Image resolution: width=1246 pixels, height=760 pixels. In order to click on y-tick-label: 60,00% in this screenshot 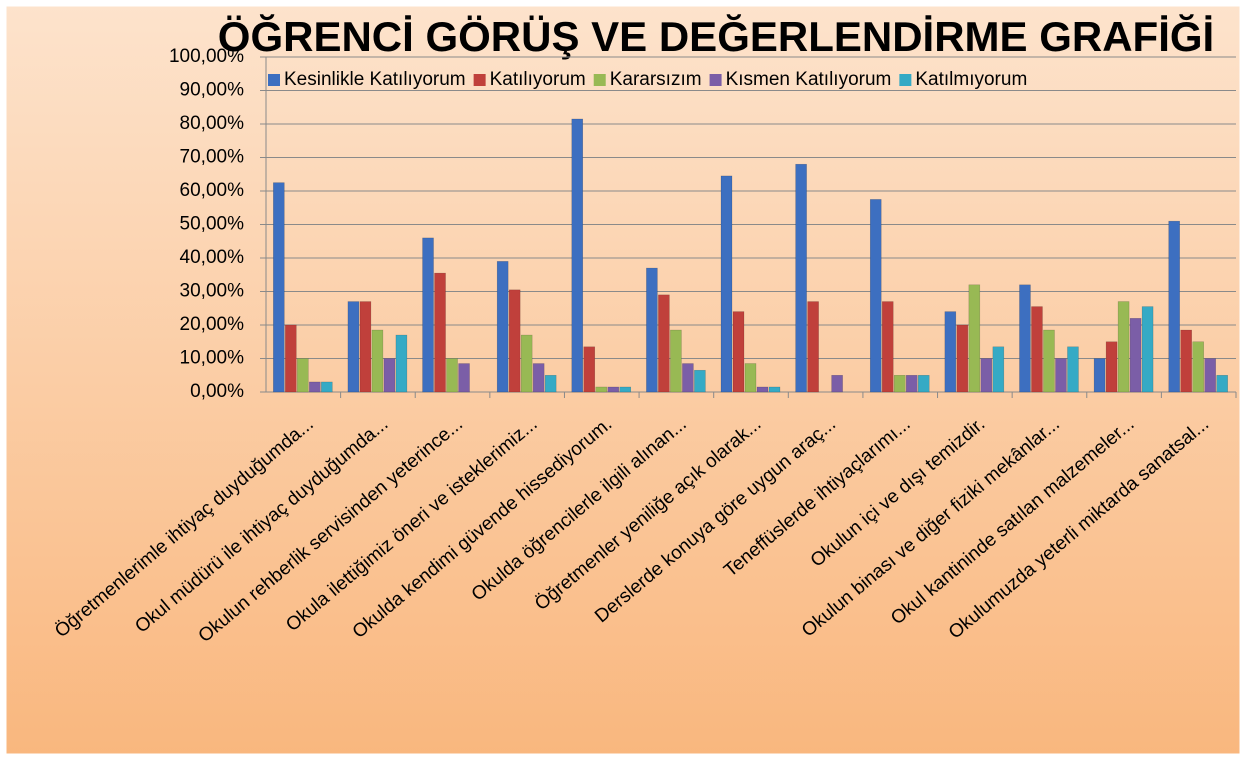, I will do `click(212, 190)`.